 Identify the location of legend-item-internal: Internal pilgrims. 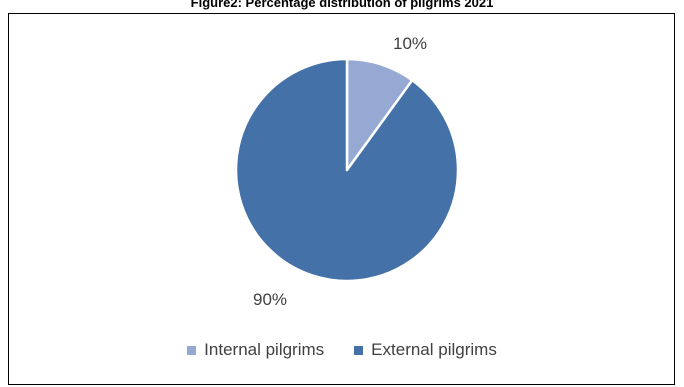
(255, 350).